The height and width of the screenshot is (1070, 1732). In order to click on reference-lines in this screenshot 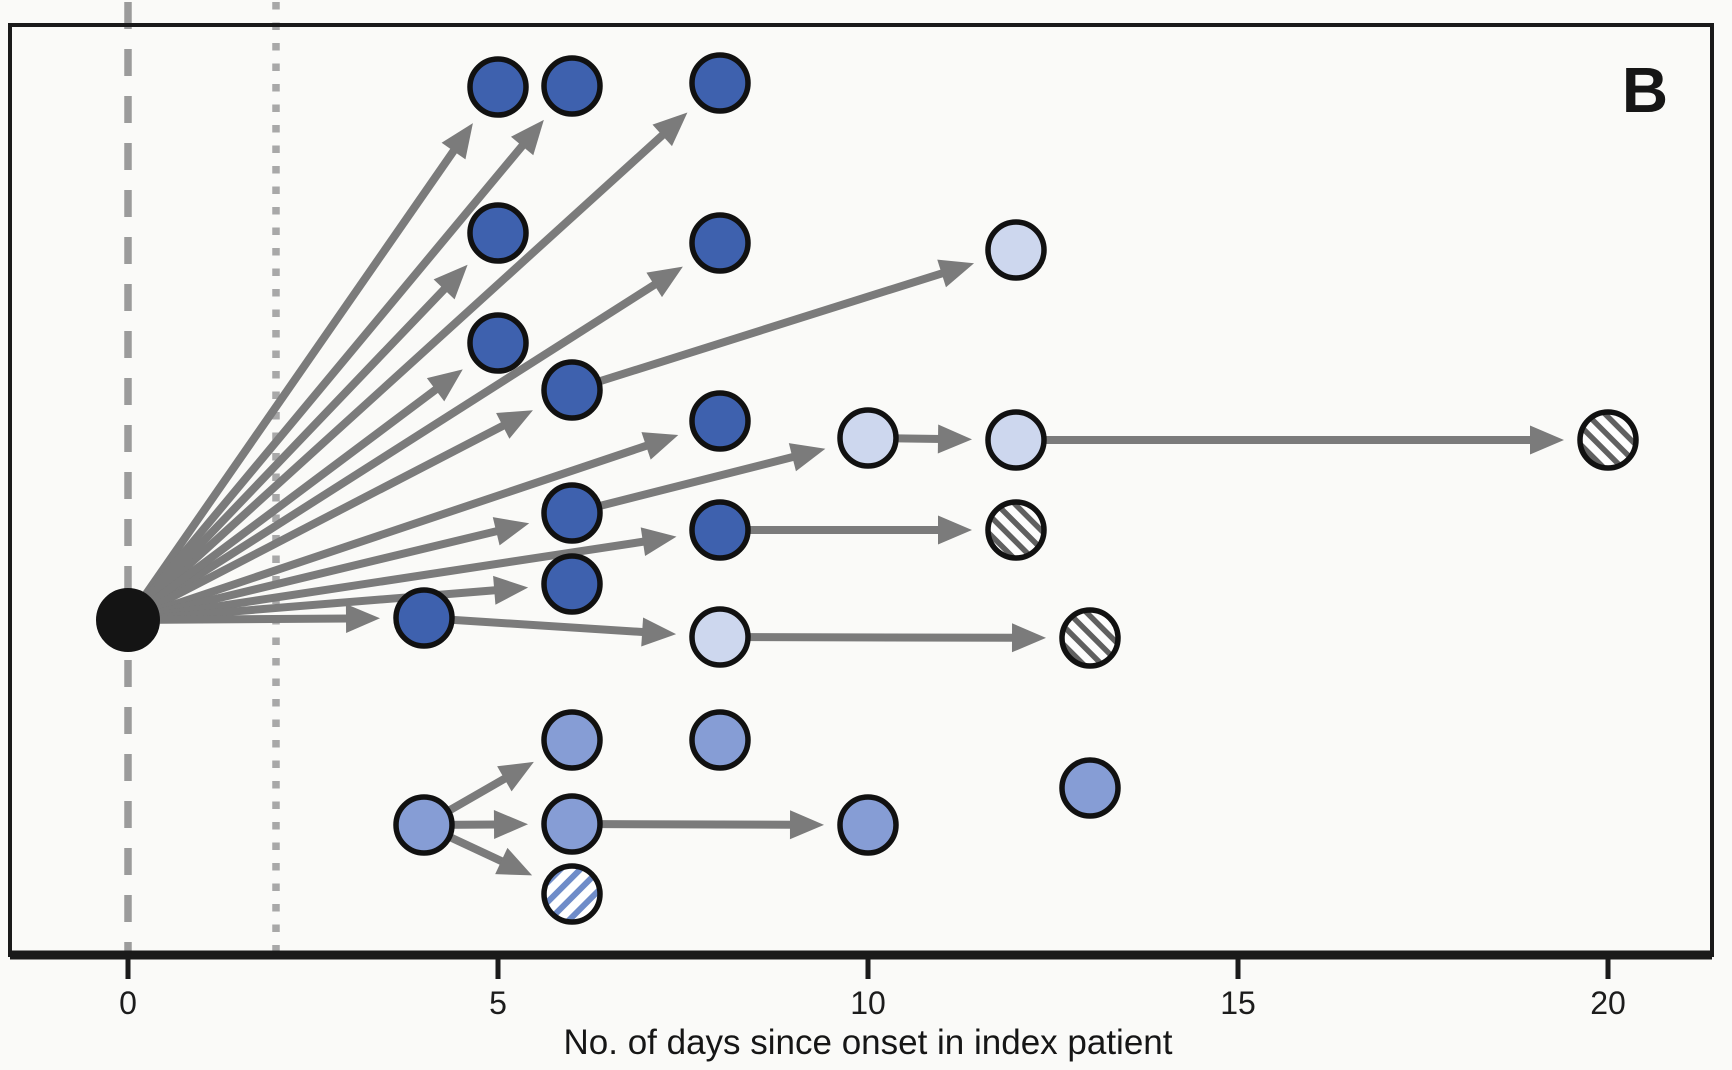, I will do `click(202, 477)`.